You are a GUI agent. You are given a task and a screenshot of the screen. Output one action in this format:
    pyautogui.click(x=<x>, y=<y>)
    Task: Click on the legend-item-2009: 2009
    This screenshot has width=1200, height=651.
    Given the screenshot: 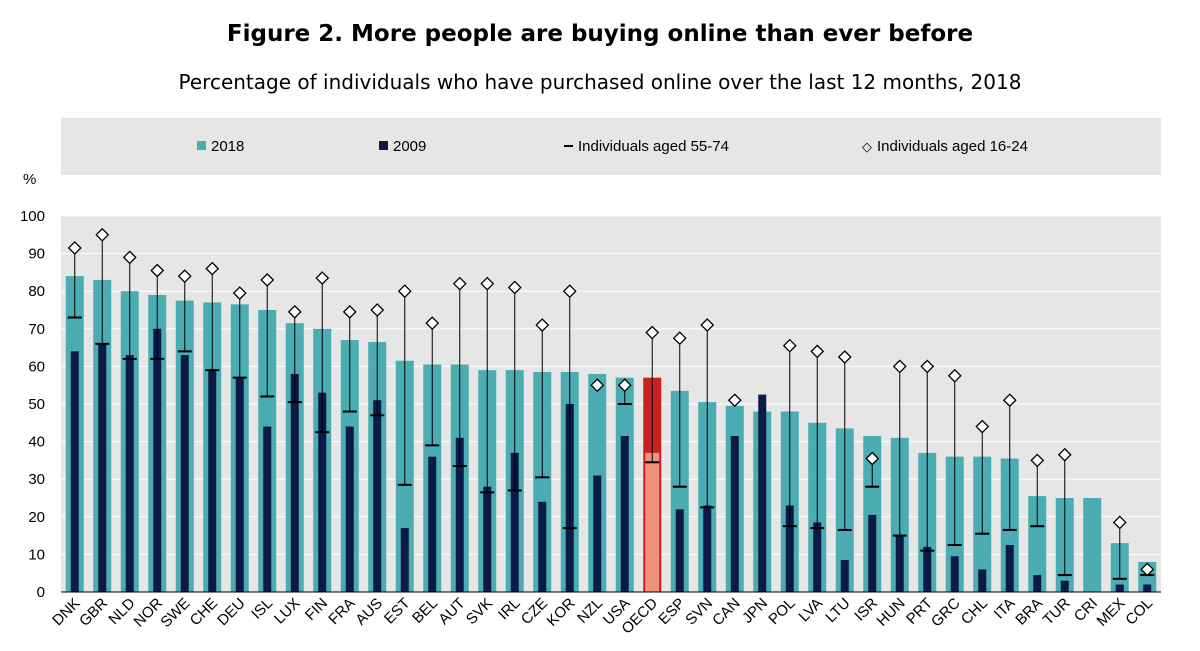 What is the action you would take?
    pyautogui.click(x=402, y=147)
    